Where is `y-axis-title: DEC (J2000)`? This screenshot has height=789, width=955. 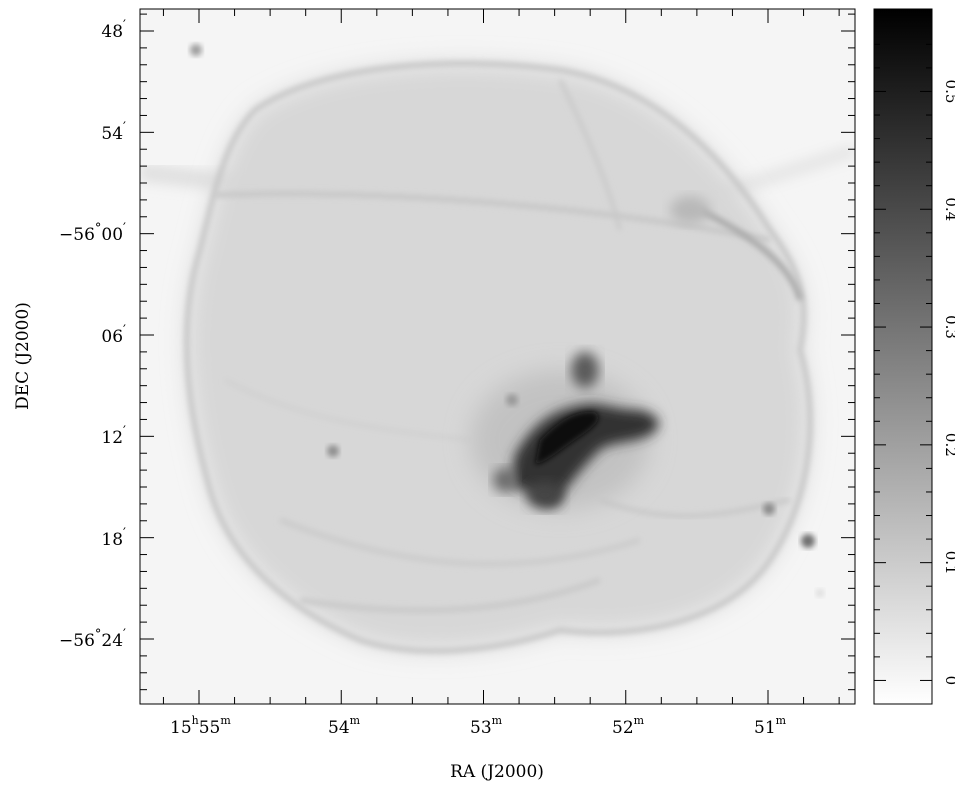
y-axis-title: DEC (J2000) is located at coordinates (23, 356).